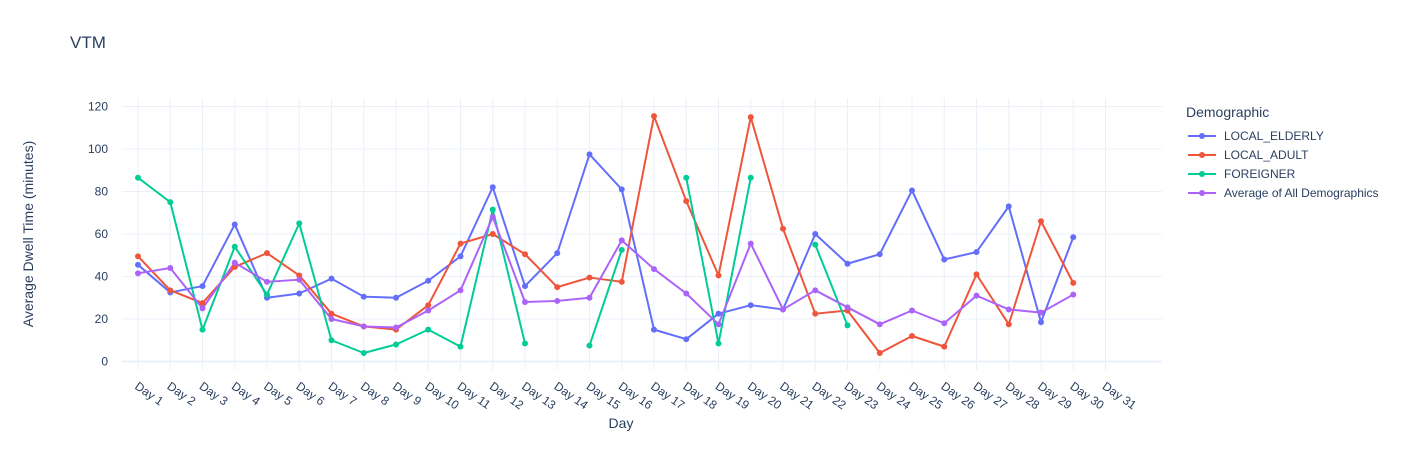 This screenshot has width=1416, height=450. I want to click on legend-item: FOREIGNER, so click(1282, 173).